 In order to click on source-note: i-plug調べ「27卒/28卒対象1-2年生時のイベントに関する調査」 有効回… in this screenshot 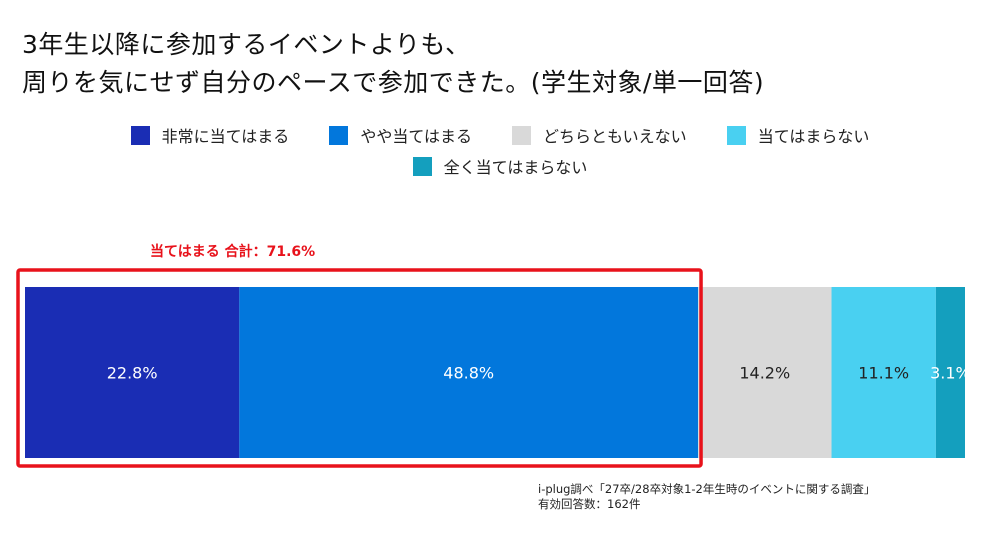, I will do `click(706, 497)`.